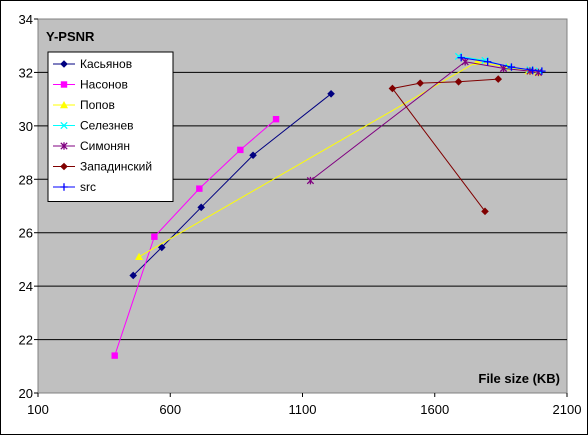 The height and width of the screenshot is (435, 588). I want to click on legend-item: Насонов, so click(90, 85).